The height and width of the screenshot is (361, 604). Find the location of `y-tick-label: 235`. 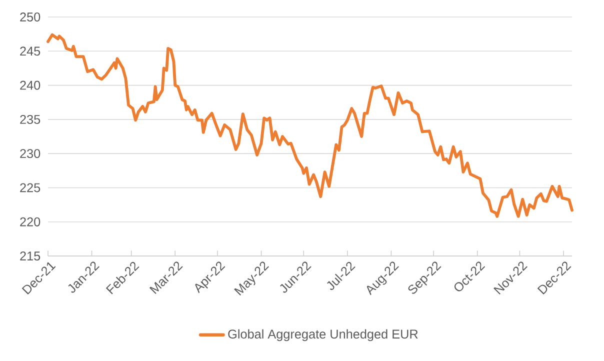

y-tick-label: 235 is located at coordinates (30, 119).